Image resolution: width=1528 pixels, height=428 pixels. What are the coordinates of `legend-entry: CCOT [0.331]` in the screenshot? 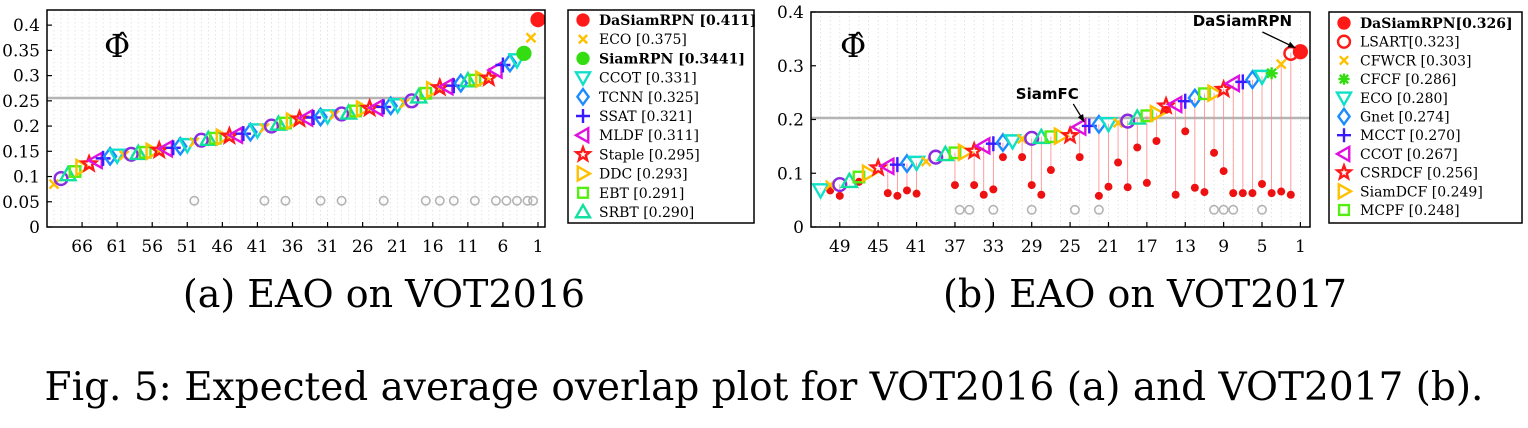 It's located at (635, 79).